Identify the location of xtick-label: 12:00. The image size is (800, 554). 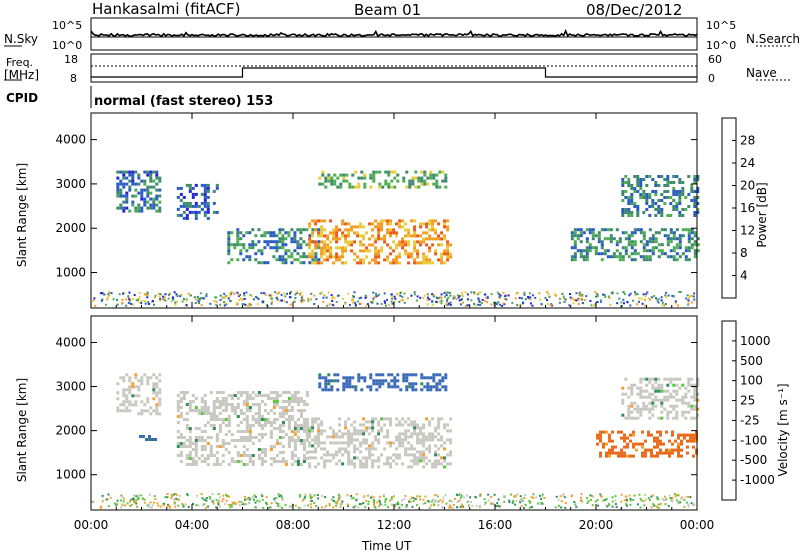
(394, 525).